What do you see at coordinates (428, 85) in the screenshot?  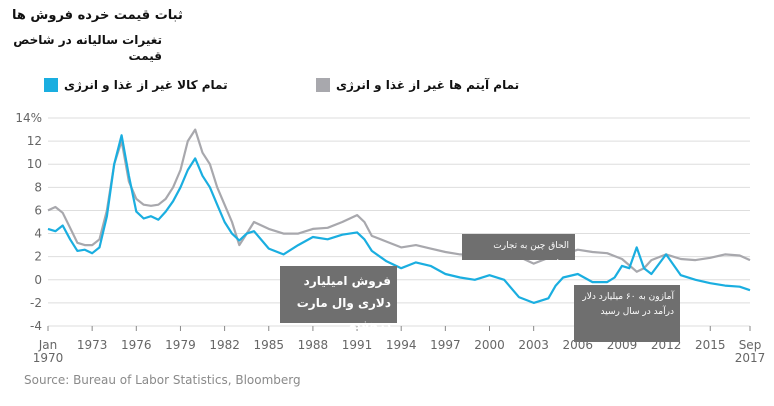 I see `legend-label-all-items: تمام آیتم ها غیر از غذا و انرژی` at bounding box center [428, 85].